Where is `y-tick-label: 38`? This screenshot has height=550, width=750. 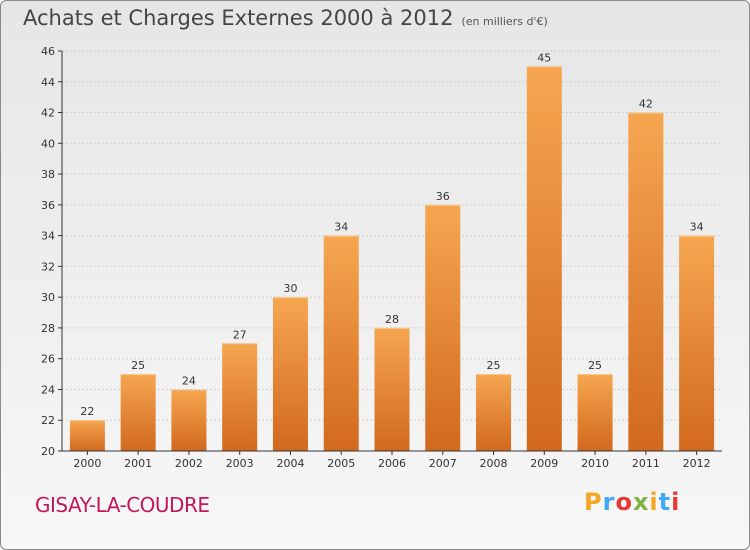
y-tick-label: 38 is located at coordinates (48, 174).